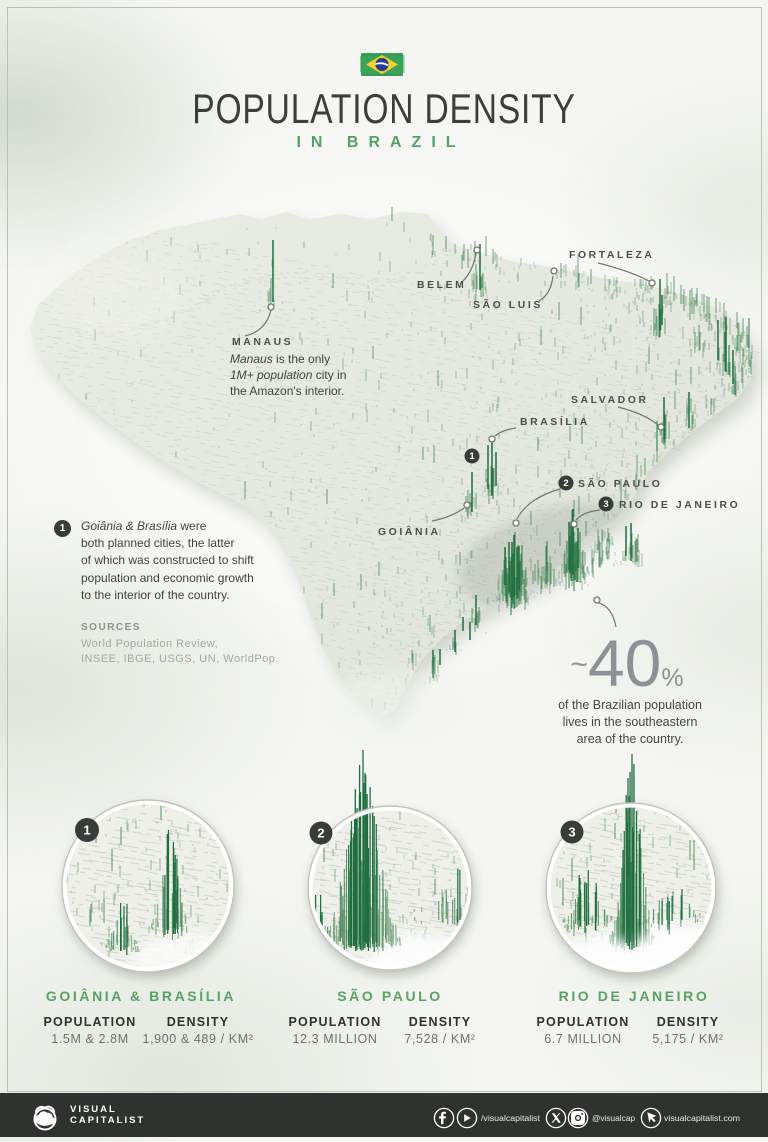  I want to click on svg-text: SÃO LUIS, so click(508, 304).